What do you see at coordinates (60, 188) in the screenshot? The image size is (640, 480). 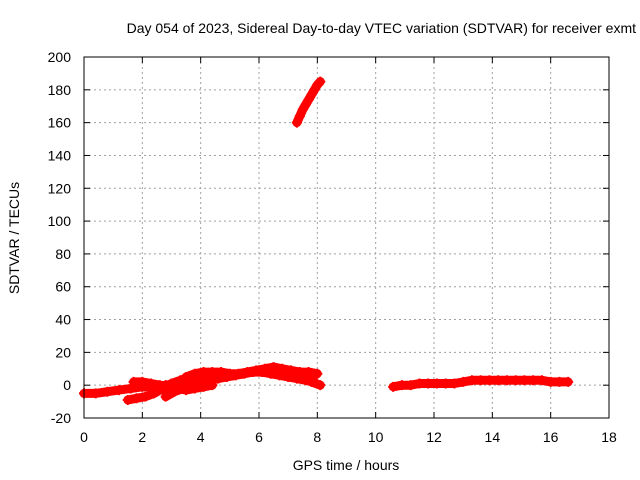 I see `y-tick-label: 120` at bounding box center [60, 188].